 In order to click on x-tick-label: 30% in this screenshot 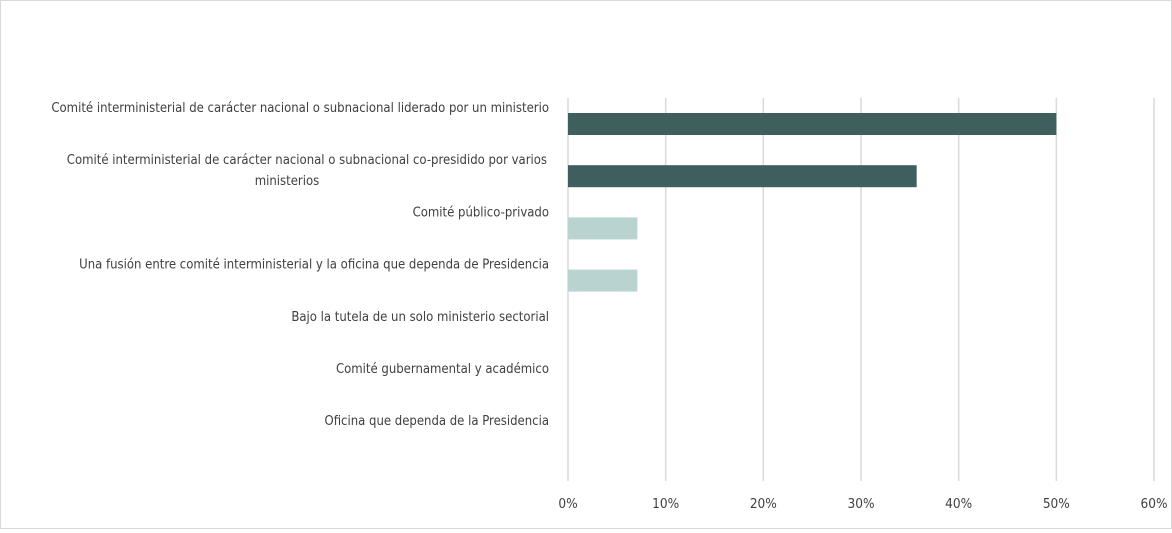, I will do `click(861, 504)`.